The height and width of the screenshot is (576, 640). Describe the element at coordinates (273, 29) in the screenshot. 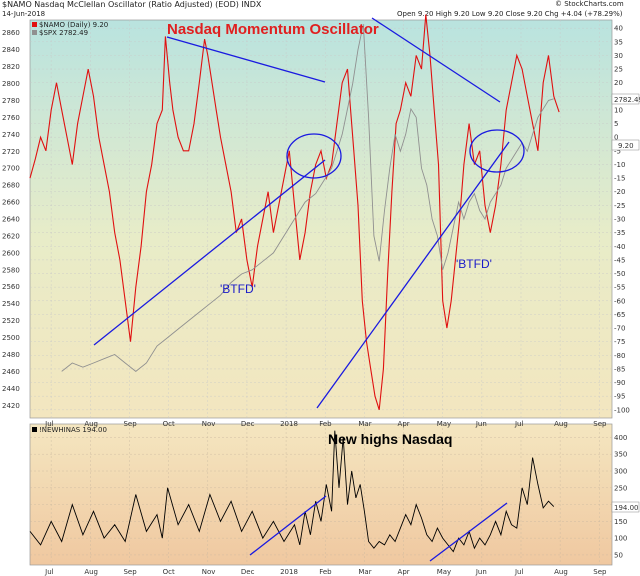

I see `oscillator-title: Nasdaq Momentum Oscillator` at that location.